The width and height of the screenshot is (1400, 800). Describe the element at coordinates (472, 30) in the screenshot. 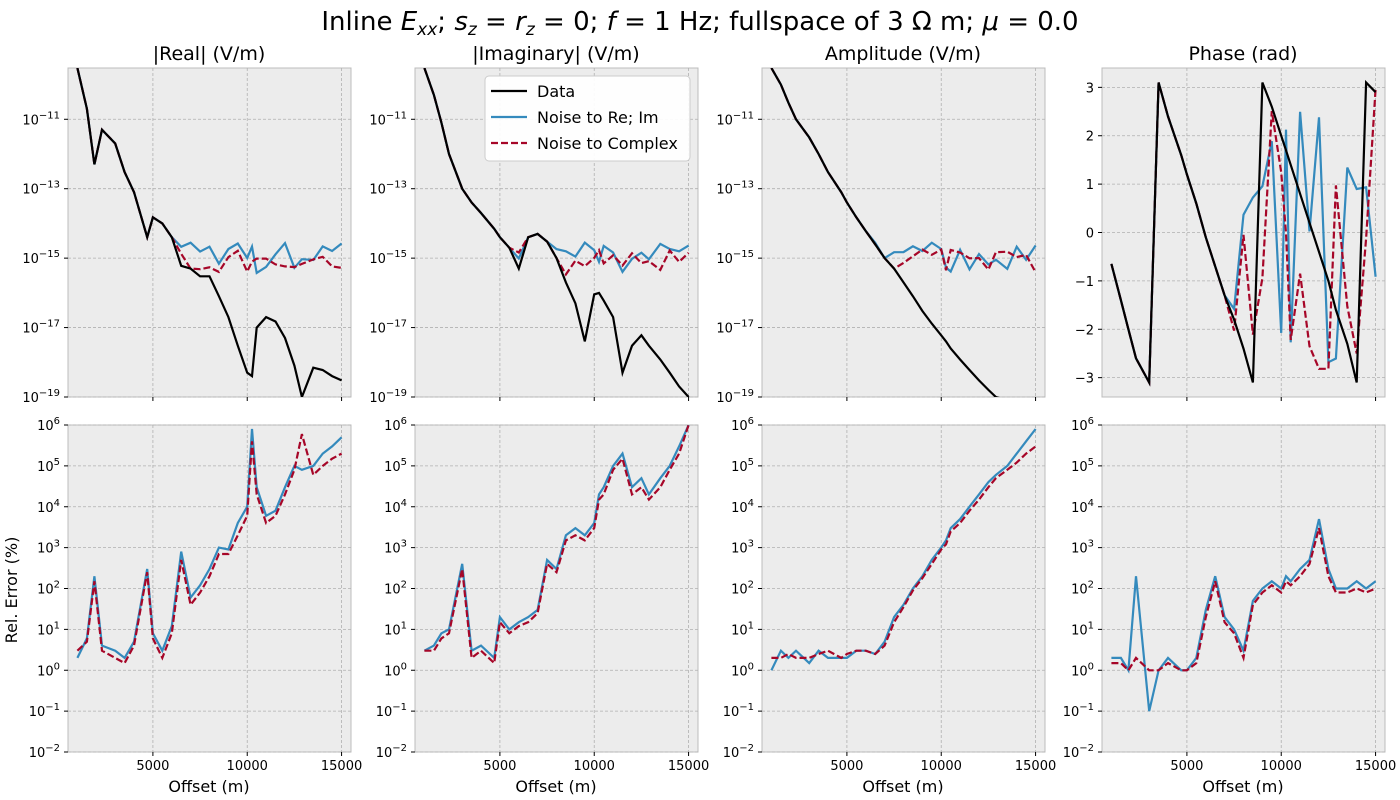

I see `title-s-sub: z` at that location.